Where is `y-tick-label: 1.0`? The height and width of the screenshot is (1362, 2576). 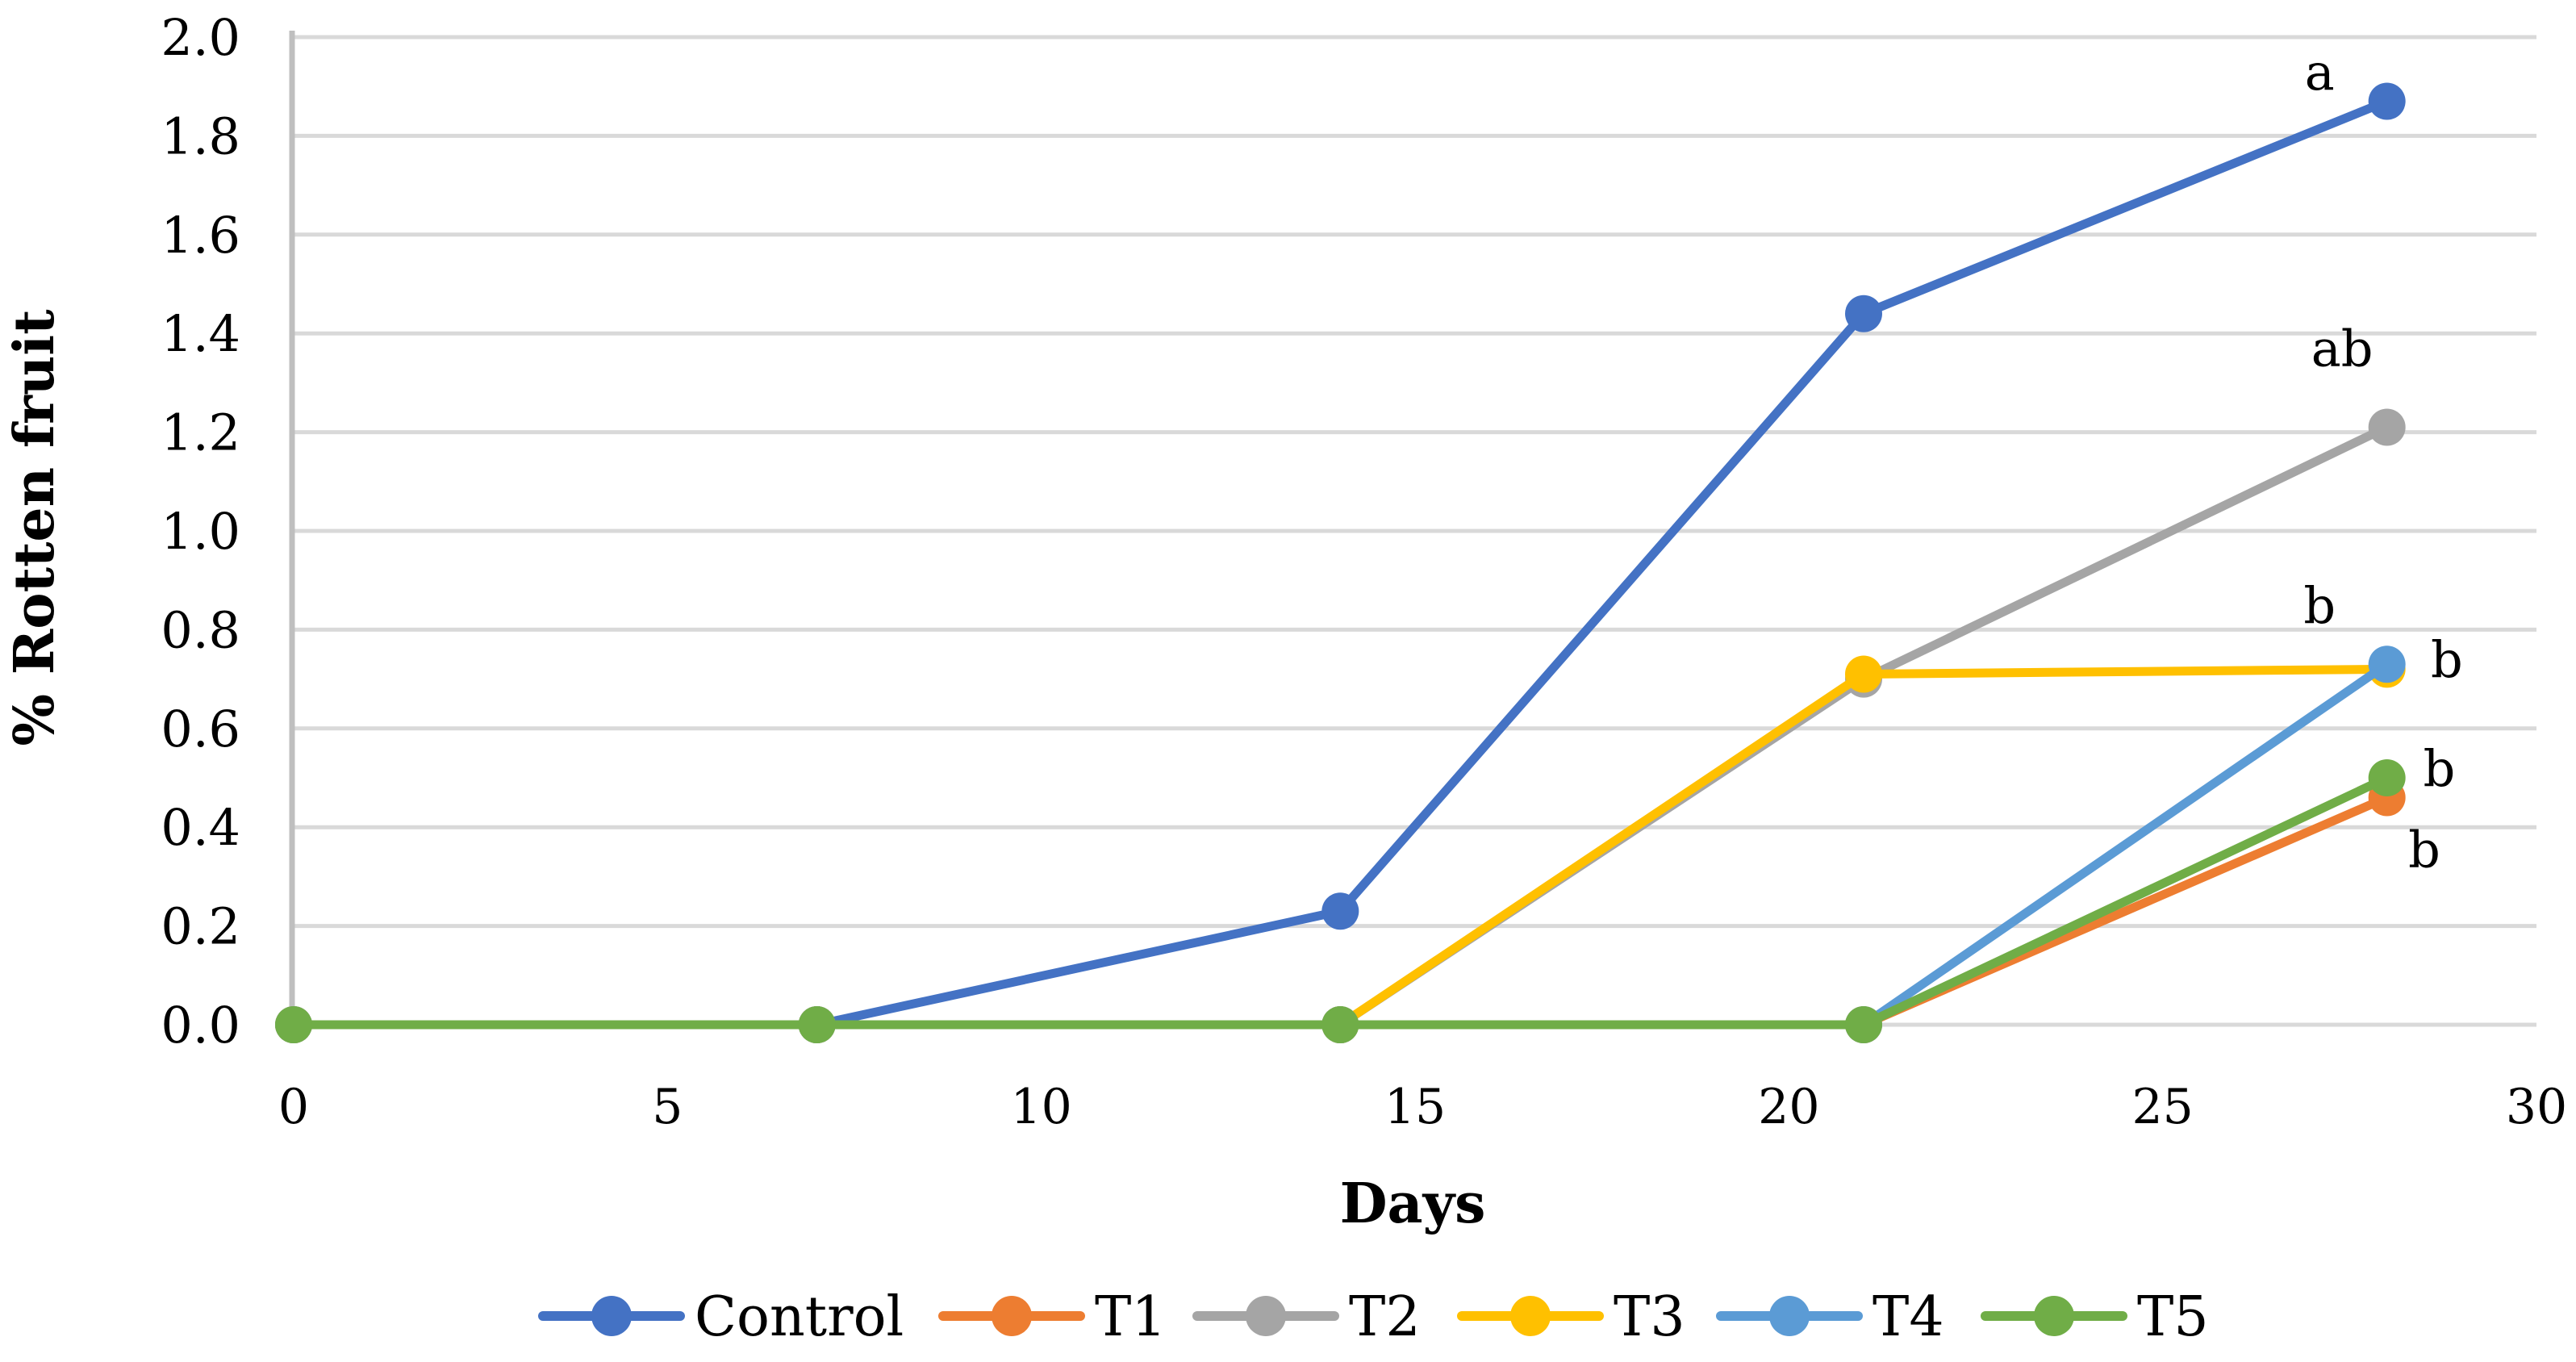 y-tick-label: 1.0 is located at coordinates (201, 531).